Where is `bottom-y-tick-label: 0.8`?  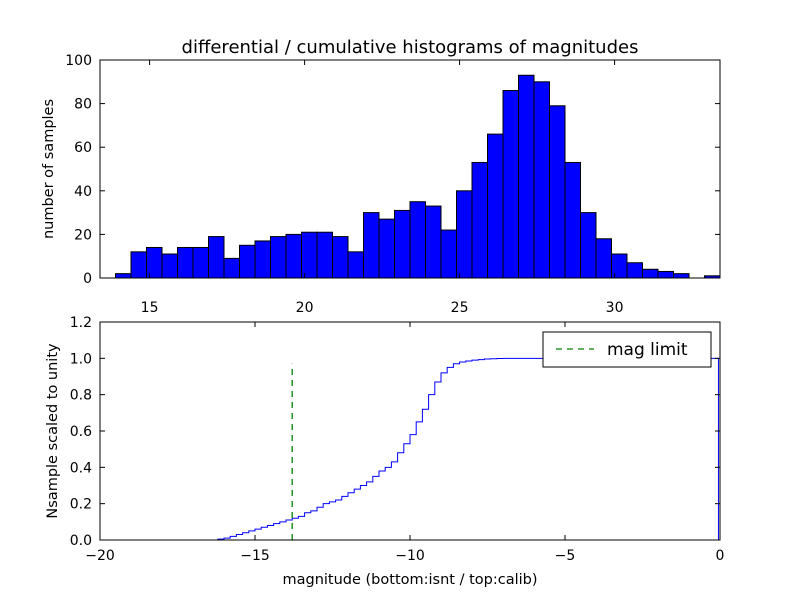 bottom-y-tick-label: 0.8 is located at coordinates (81, 396).